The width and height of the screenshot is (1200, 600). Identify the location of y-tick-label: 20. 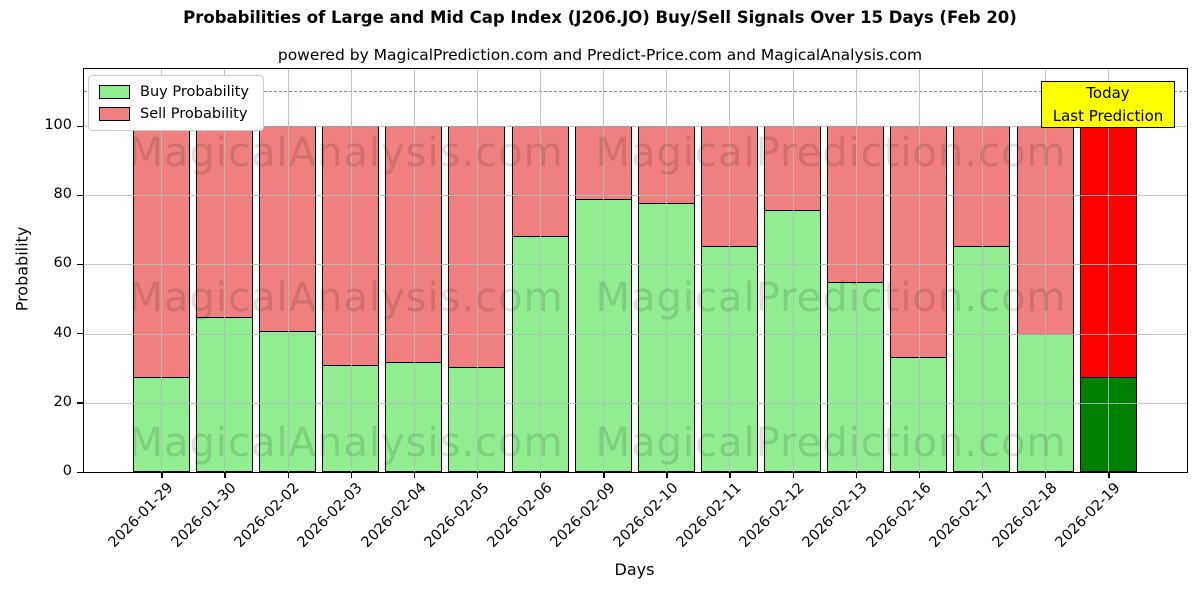
(62, 401).